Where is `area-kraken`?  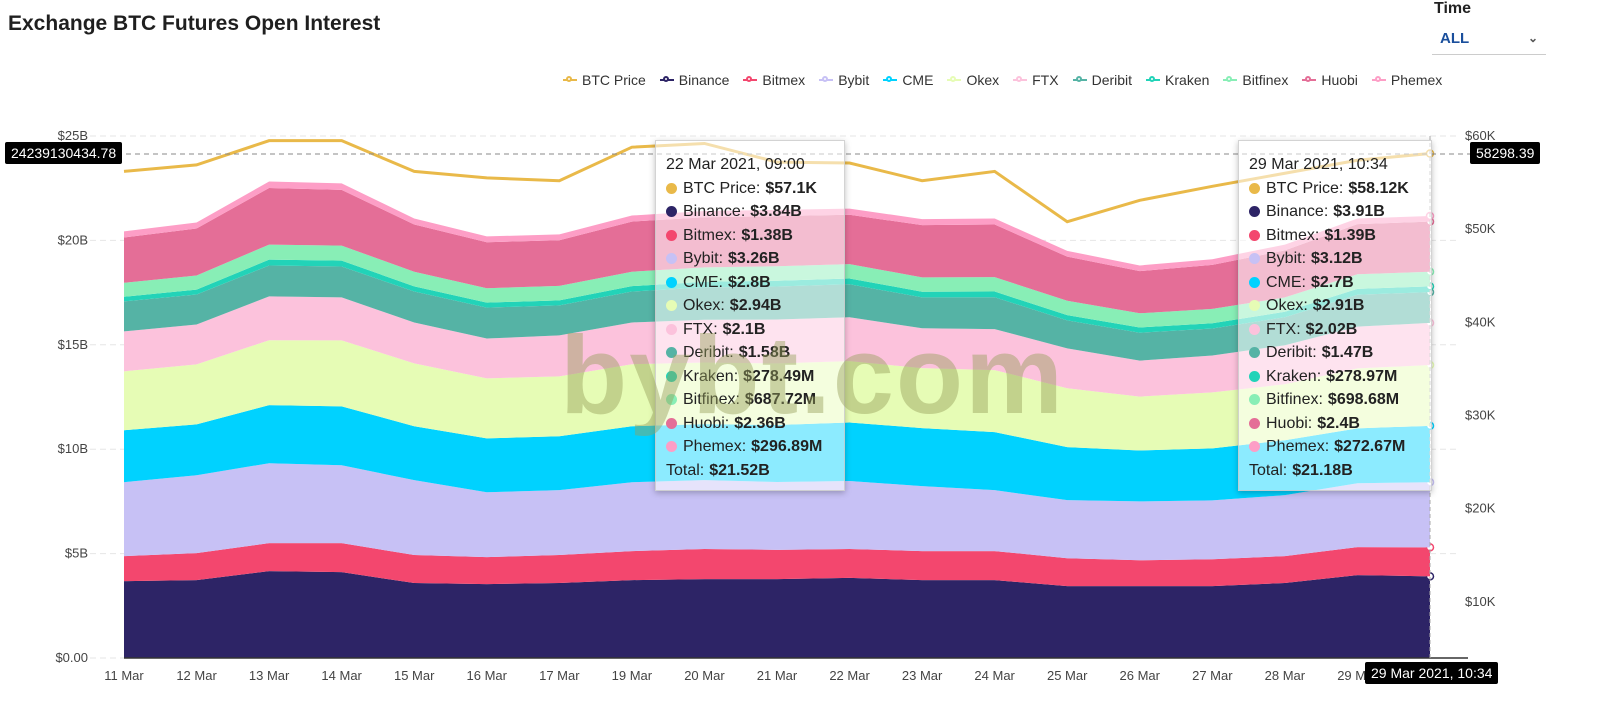
area-kraken is located at coordinates (777, 296).